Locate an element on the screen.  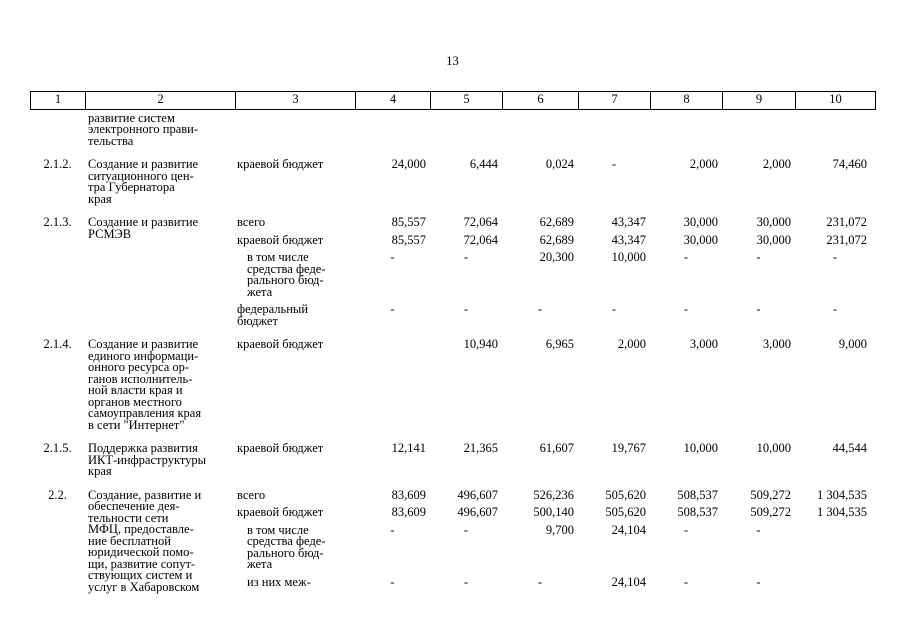
value-cell: 1 304,535 is located at coordinates (842, 494).